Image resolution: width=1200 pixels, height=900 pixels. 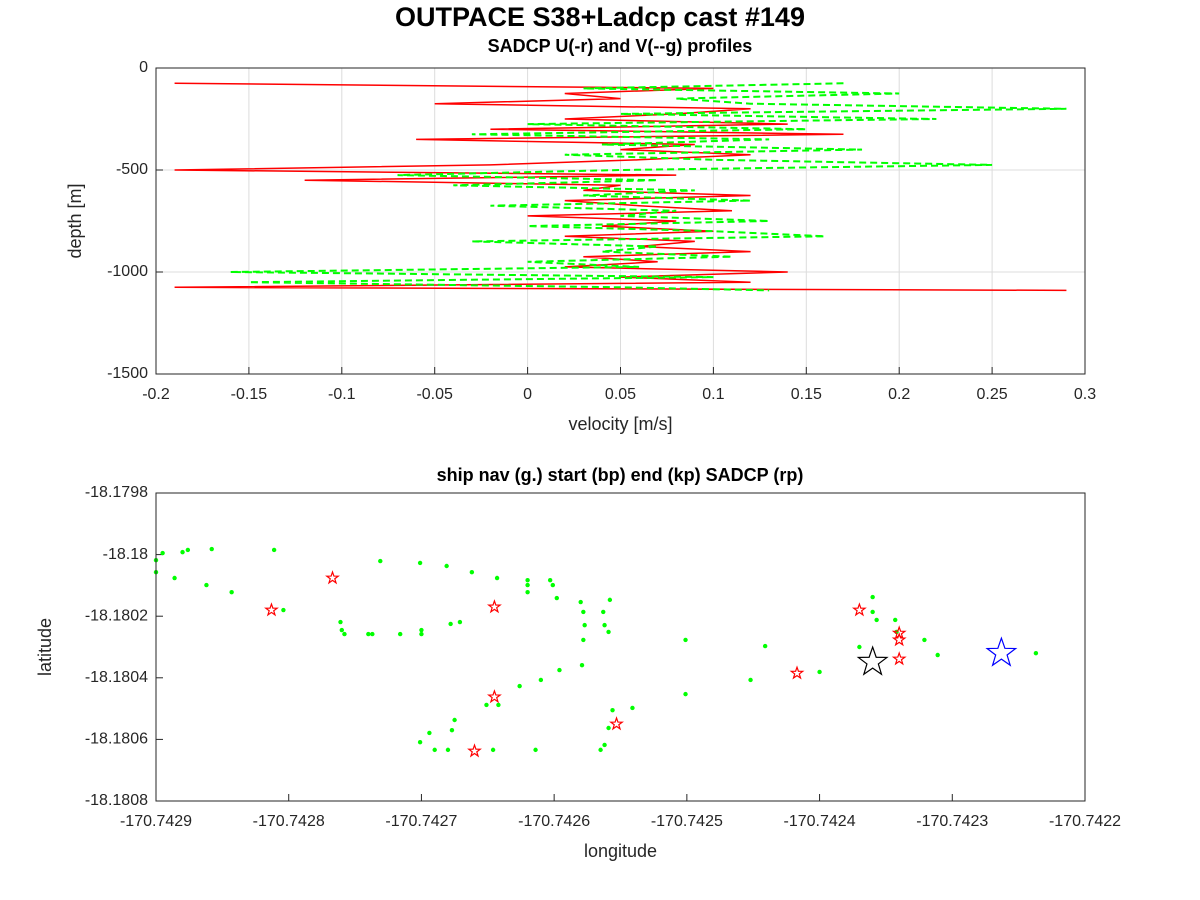 What do you see at coordinates (156, 821) in the screenshot?
I see `x-tick-label: -170.7429` at bounding box center [156, 821].